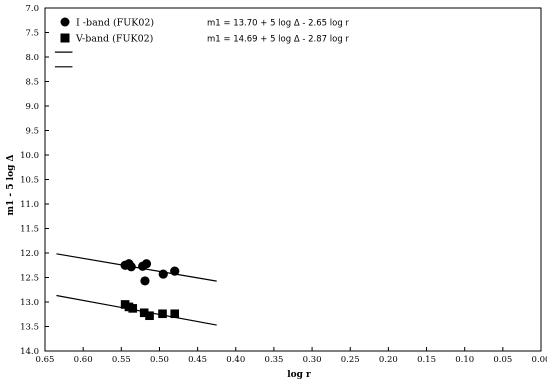  Describe the element at coordinates (32, 34) in the screenshot. I see `y-tick-label: 7.5` at that location.